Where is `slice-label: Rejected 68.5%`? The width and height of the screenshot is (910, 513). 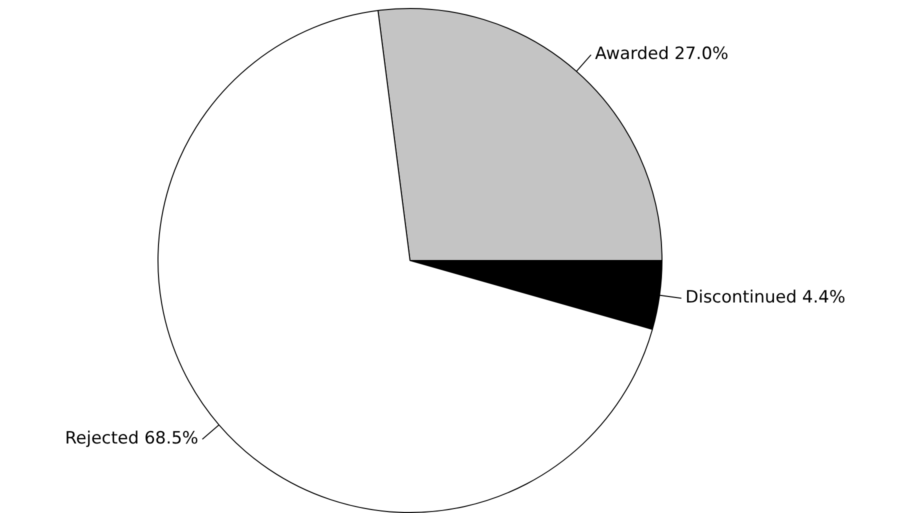
slice-label: Rejected 68.5% is located at coordinates (131, 438).